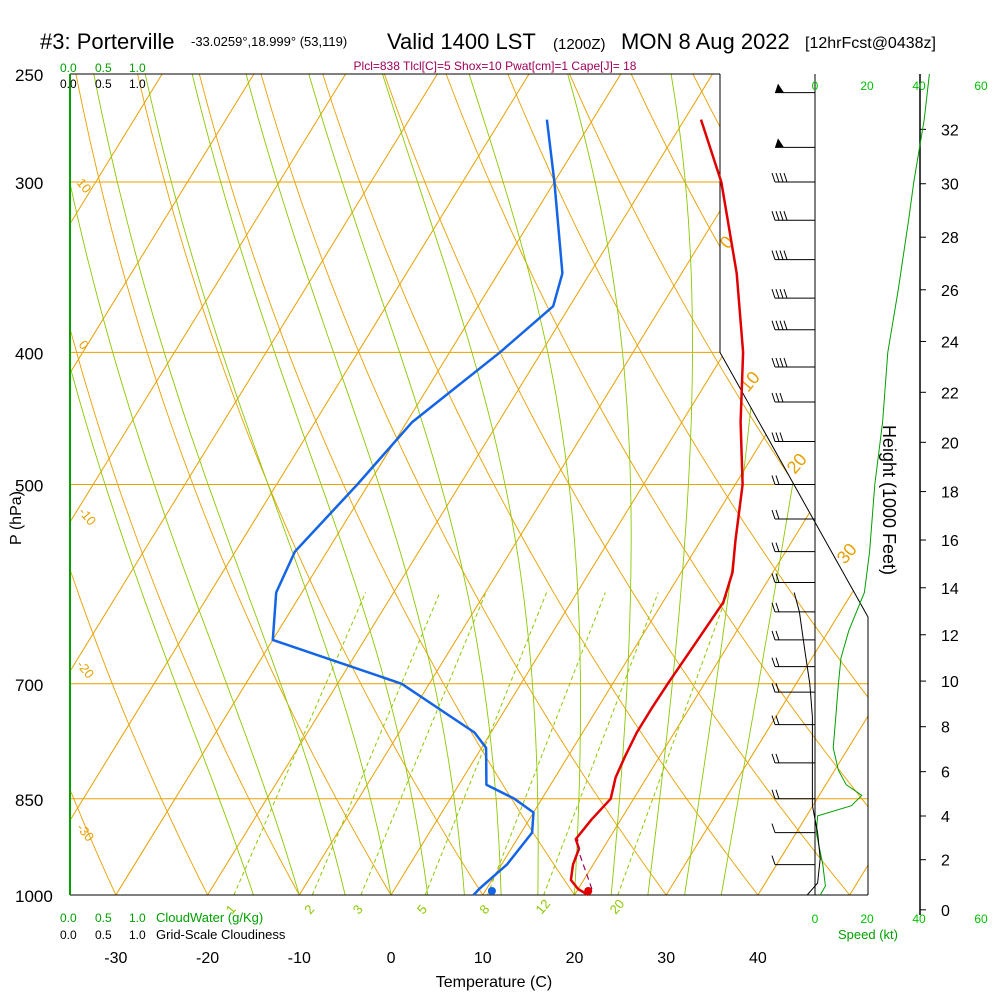  What do you see at coordinates (68, 68) in the screenshot?
I see `cloud-water-tick-label: 0.0` at bounding box center [68, 68].